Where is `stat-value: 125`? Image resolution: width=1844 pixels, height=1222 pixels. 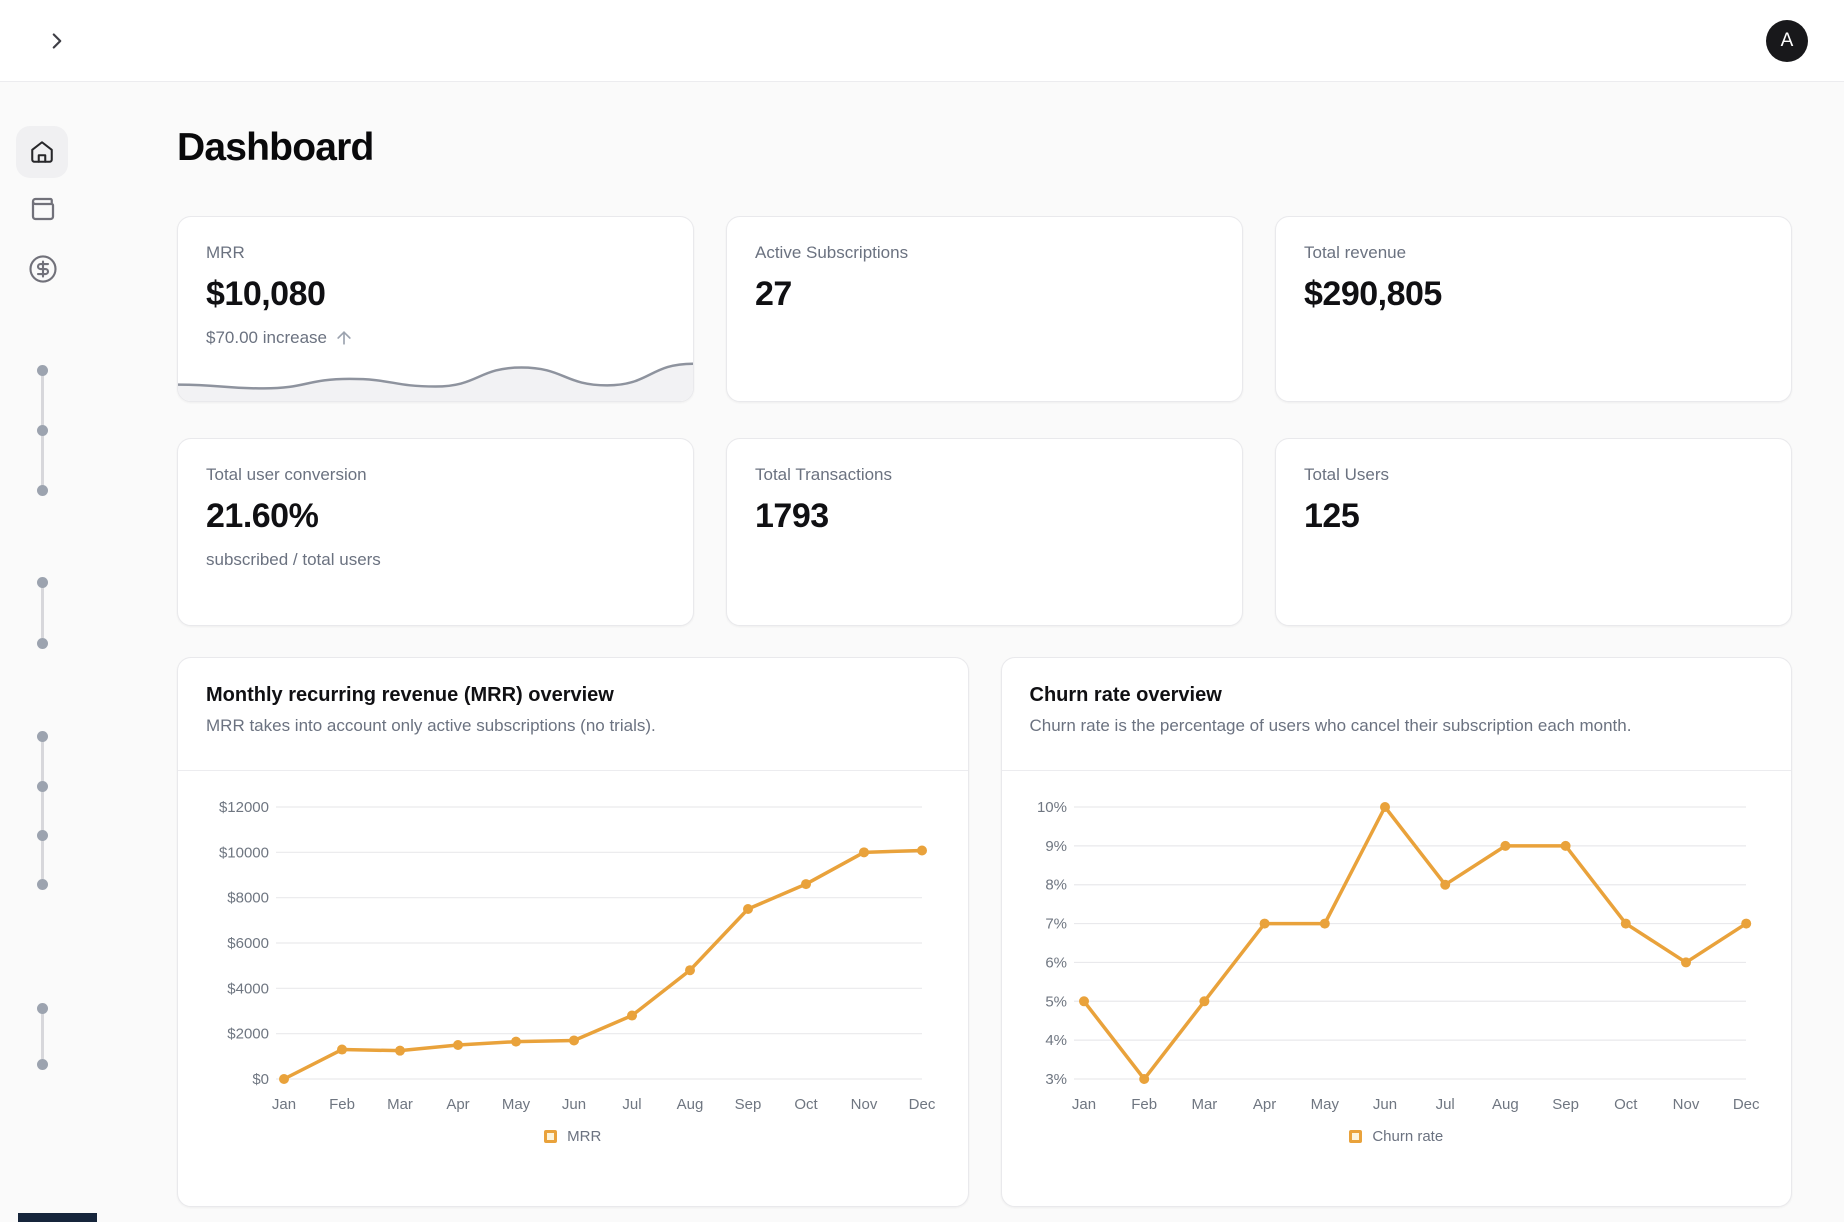
stat-value: 125 is located at coordinates (1332, 516).